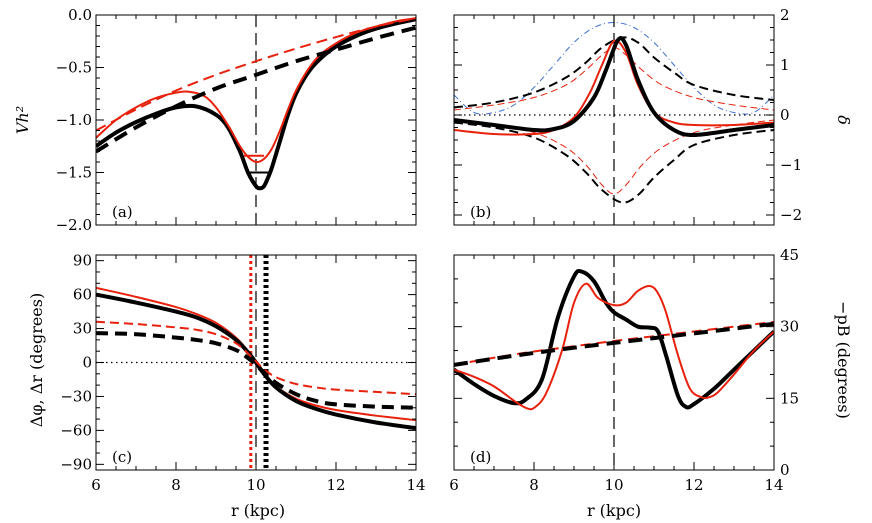  I want to click on panel-b-ytick-label: −1, so click(791, 165).